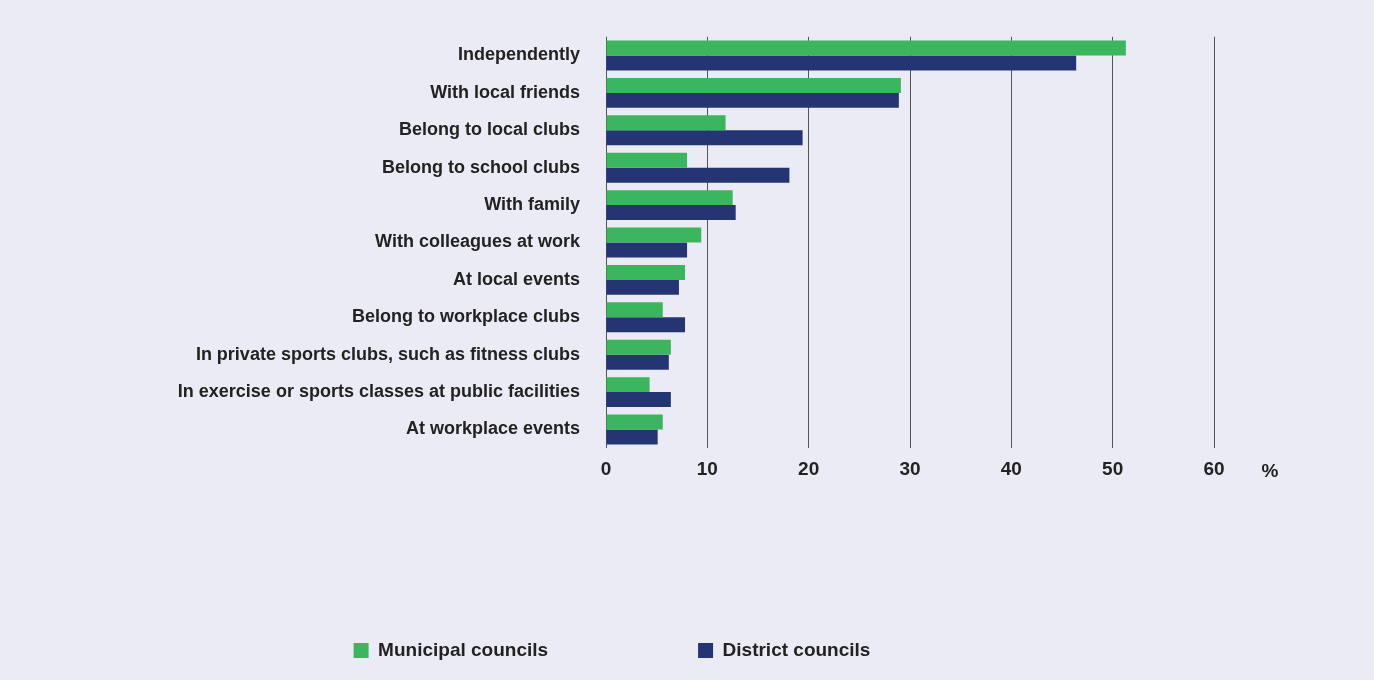  I want to click on x-tick-label: 20, so click(809, 468).